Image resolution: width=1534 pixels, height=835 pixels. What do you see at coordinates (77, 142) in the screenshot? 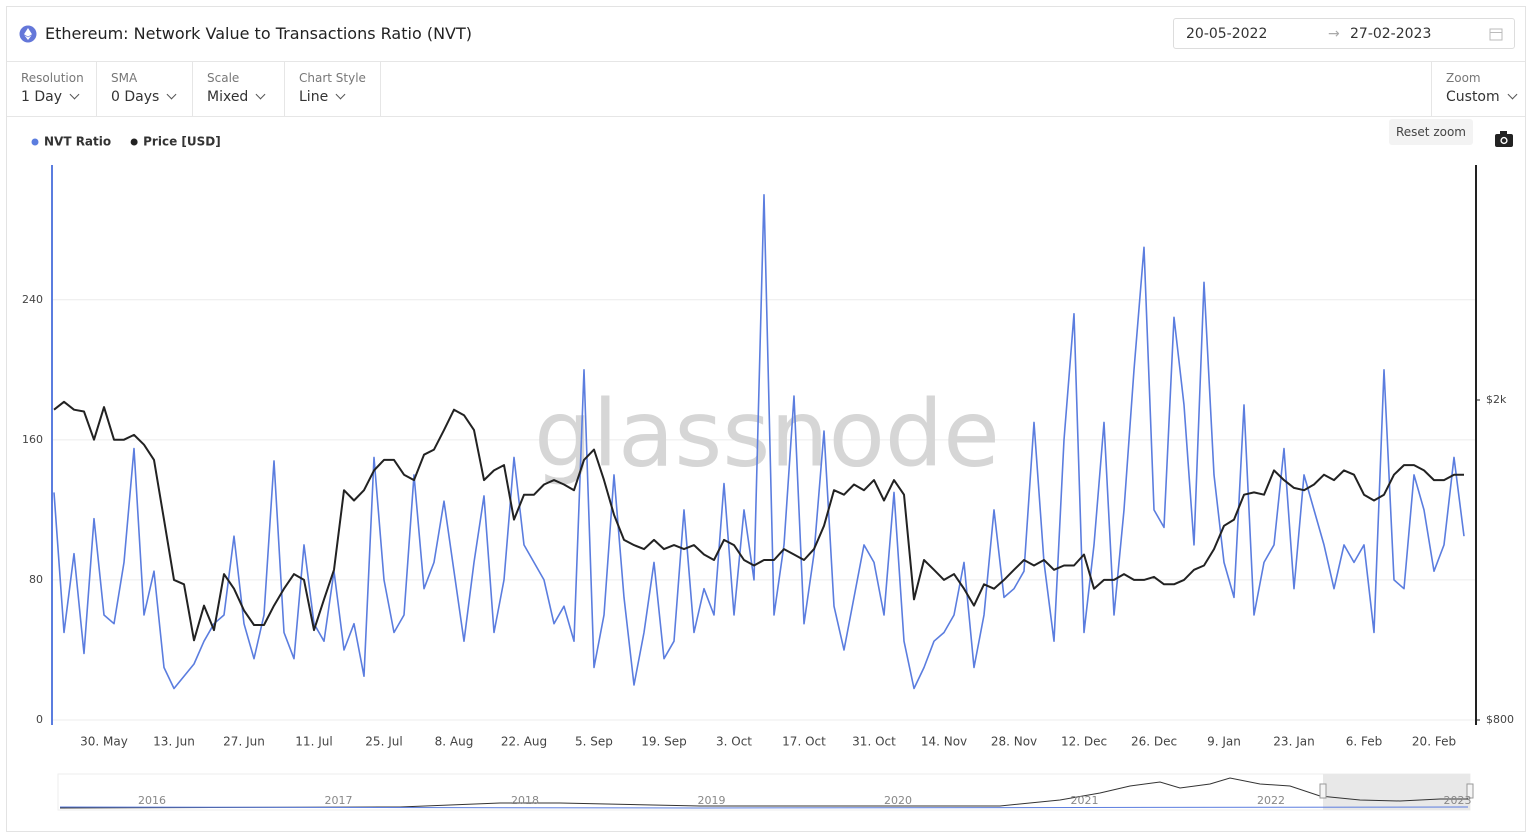
I see `legend-label: NVT Ratio` at bounding box center [77, 142].